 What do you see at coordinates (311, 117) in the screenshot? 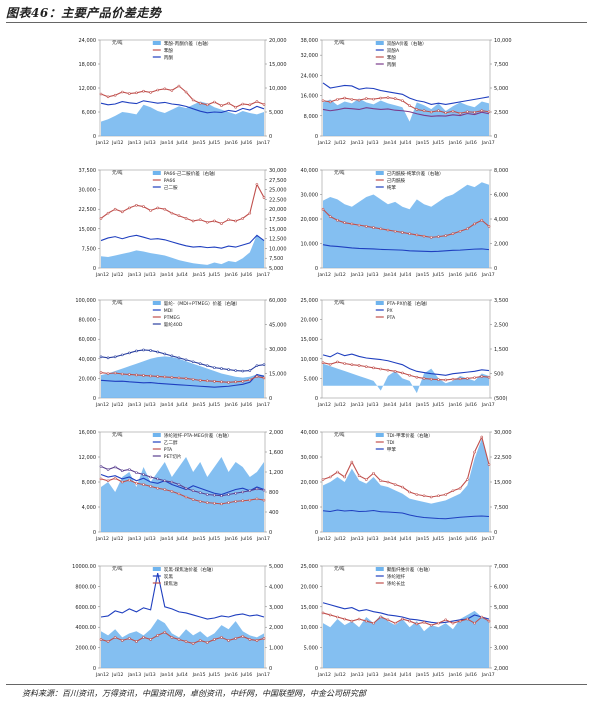
I see `left-axis-label: 8,000` at bounding box center [311, 117].